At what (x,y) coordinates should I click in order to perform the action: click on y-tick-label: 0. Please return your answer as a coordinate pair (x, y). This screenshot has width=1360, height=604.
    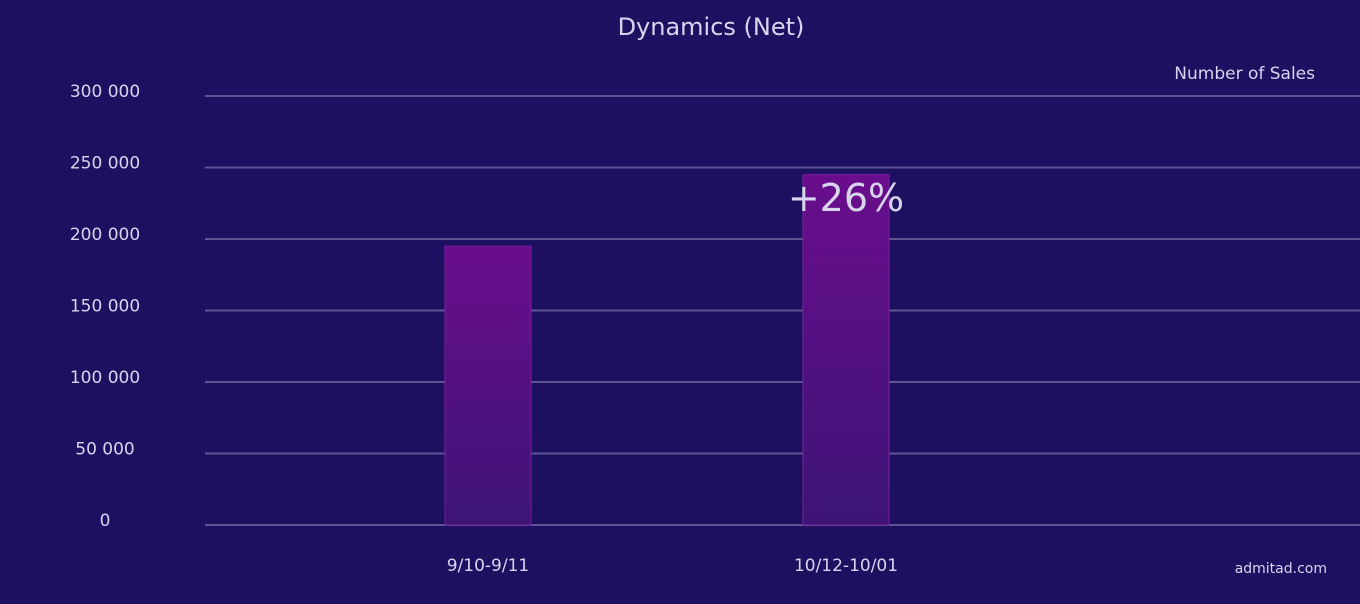
    Looking at the image, I should click on (105, 521).